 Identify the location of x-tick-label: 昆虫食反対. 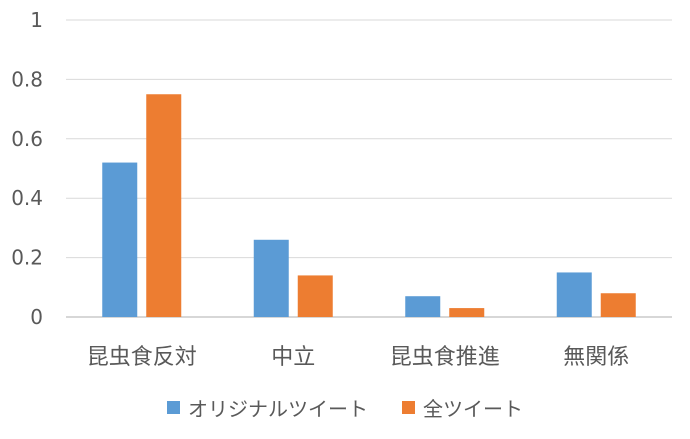
(142, 357).